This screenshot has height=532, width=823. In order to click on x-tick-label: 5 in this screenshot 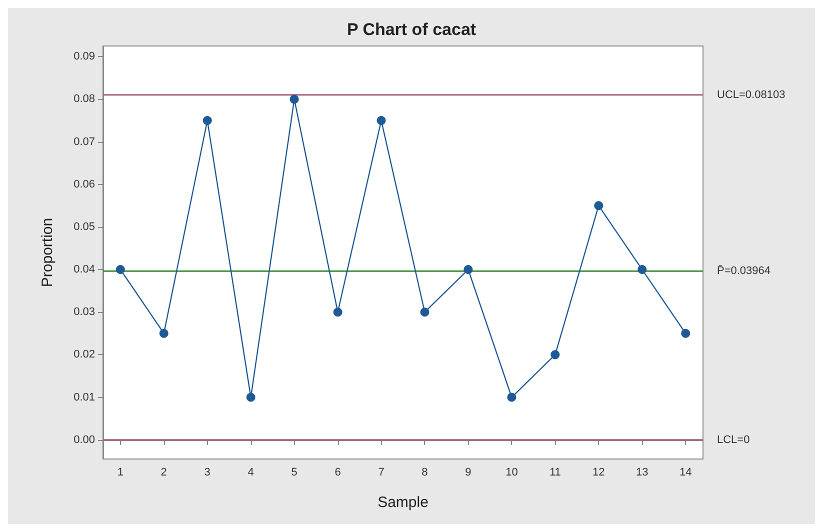, I will do `click(294, 472)`.